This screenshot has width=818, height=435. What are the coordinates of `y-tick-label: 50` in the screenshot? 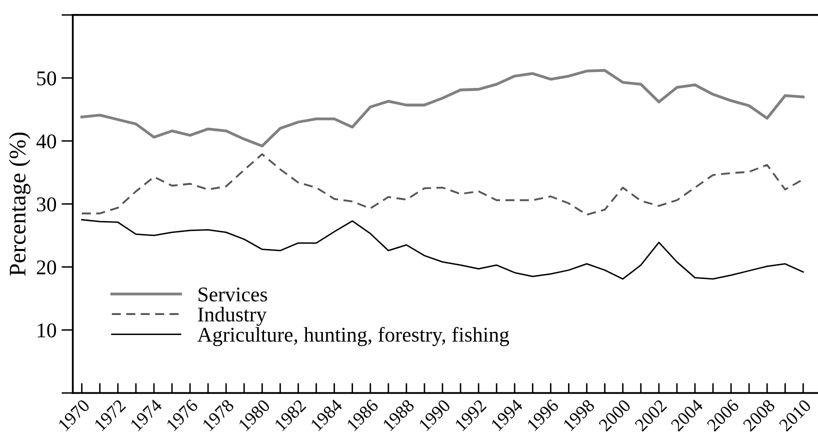 It's located at (46, 78).